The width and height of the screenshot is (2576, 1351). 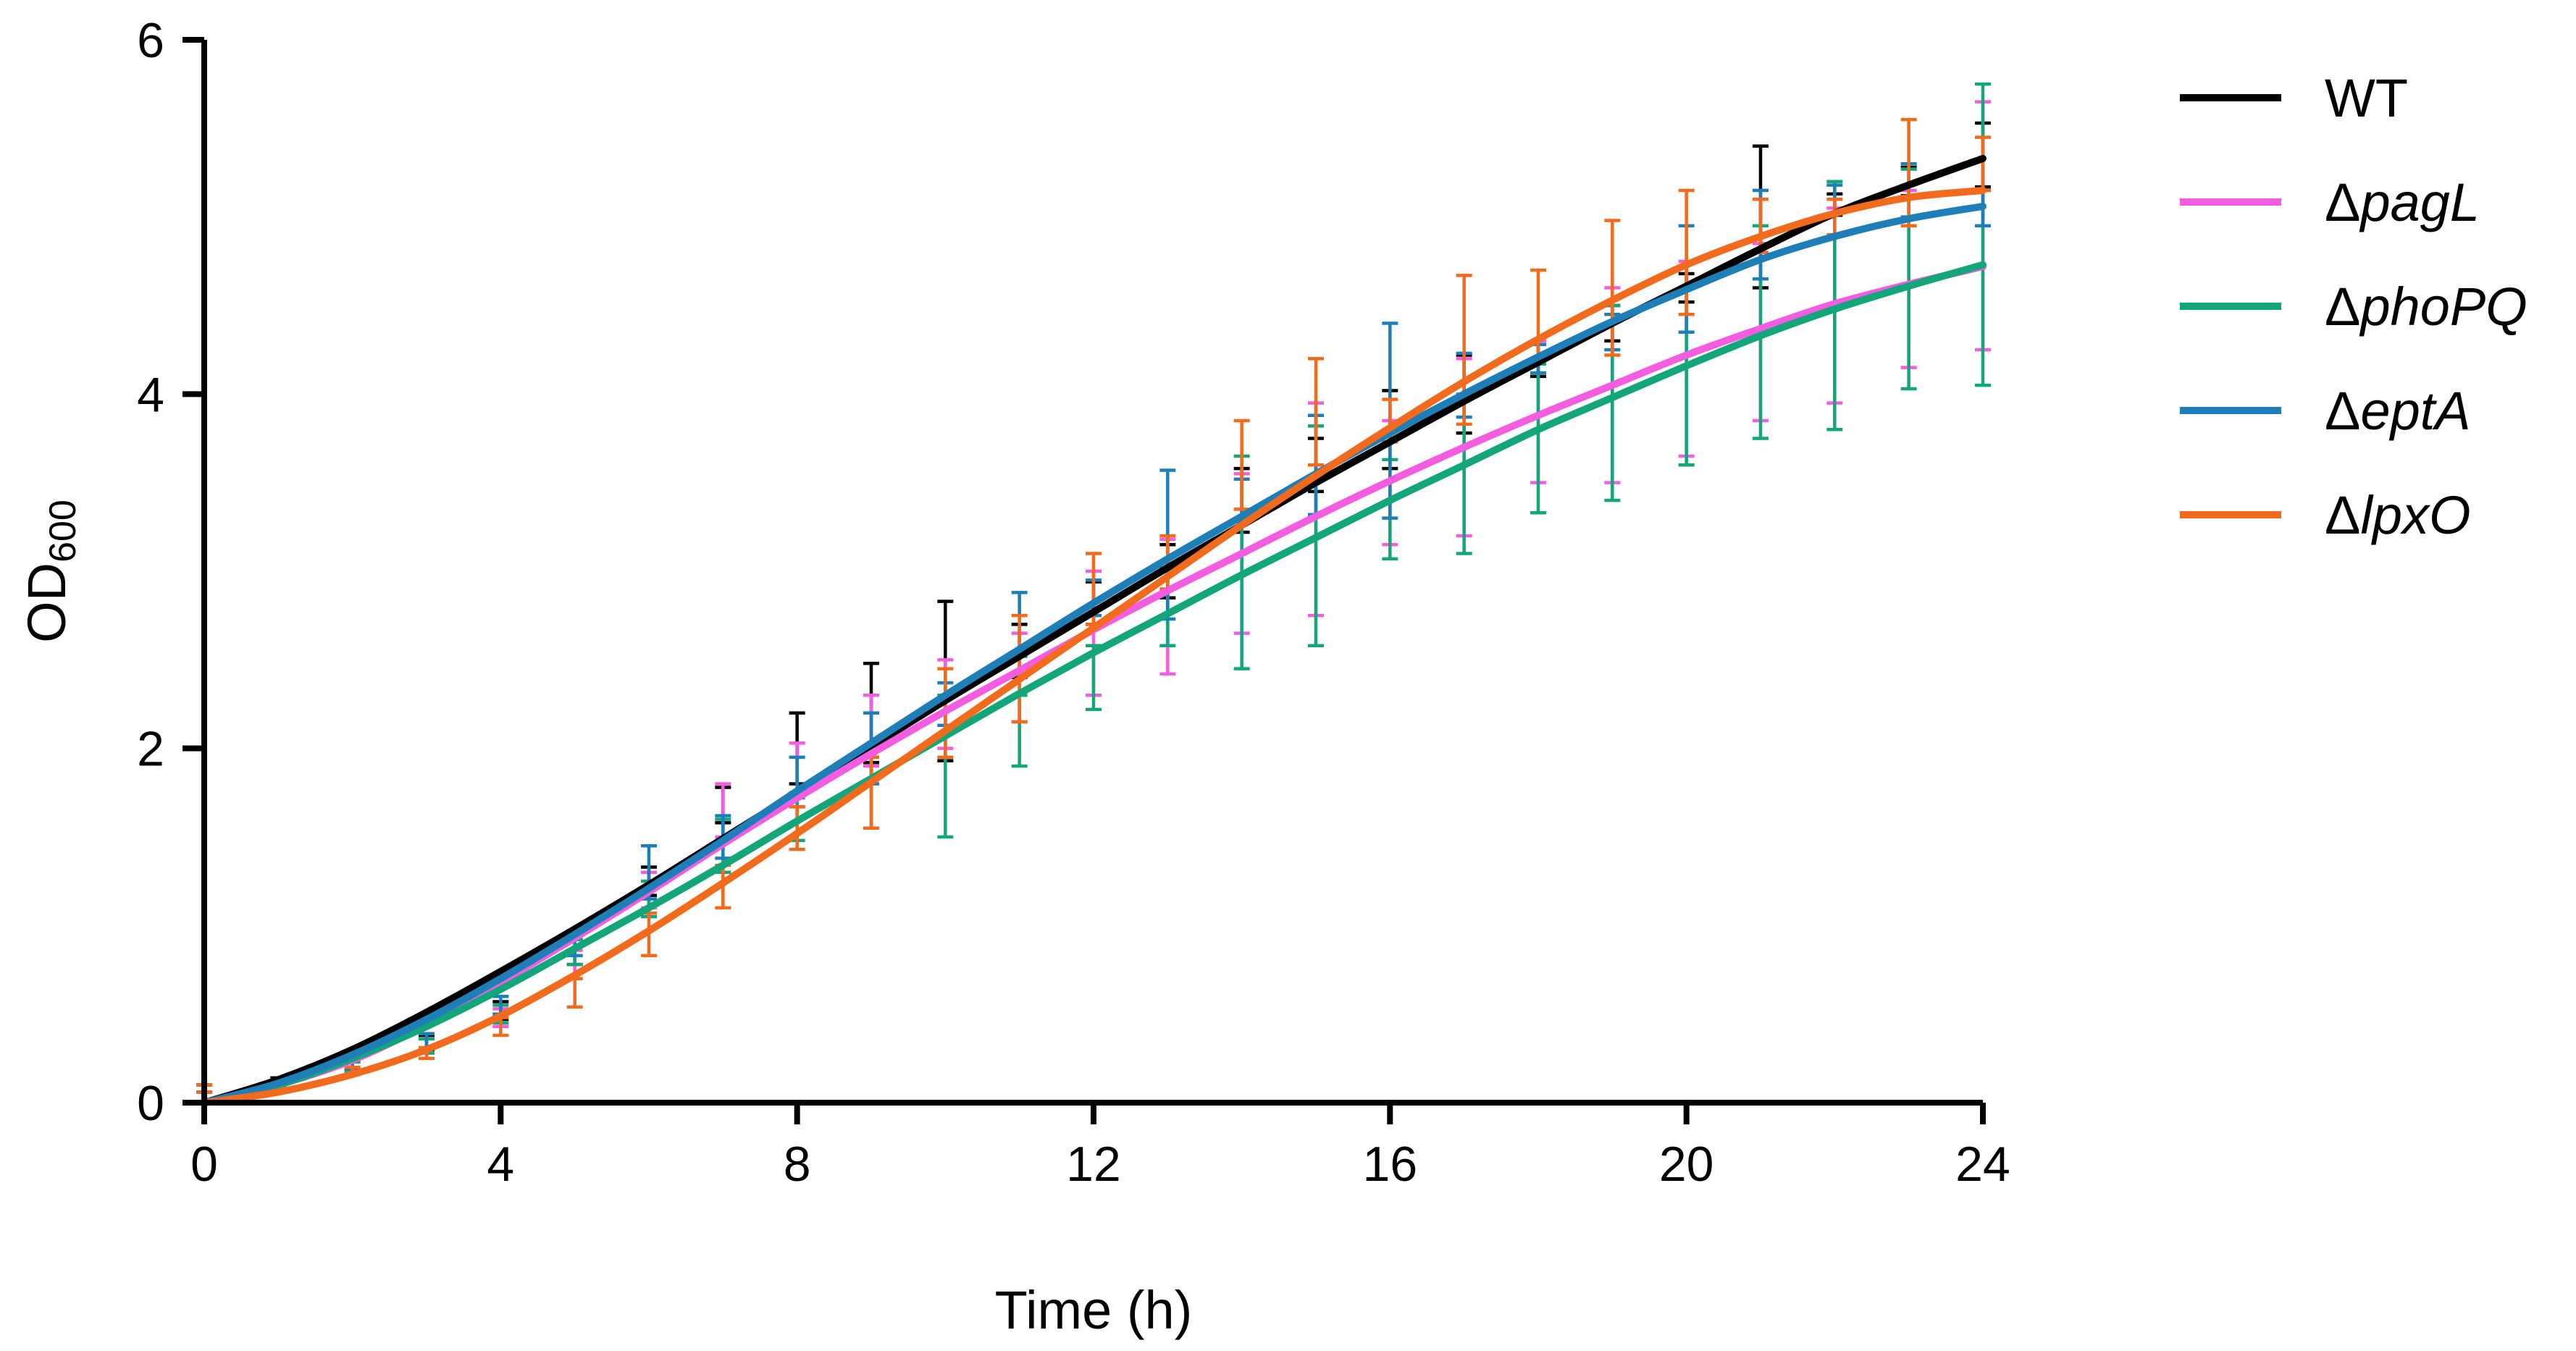 What do you see at coordinates (1390, 1164) in the screenshot?
I see `x-tick-label: 16` at bounding box center [1390, 1164].